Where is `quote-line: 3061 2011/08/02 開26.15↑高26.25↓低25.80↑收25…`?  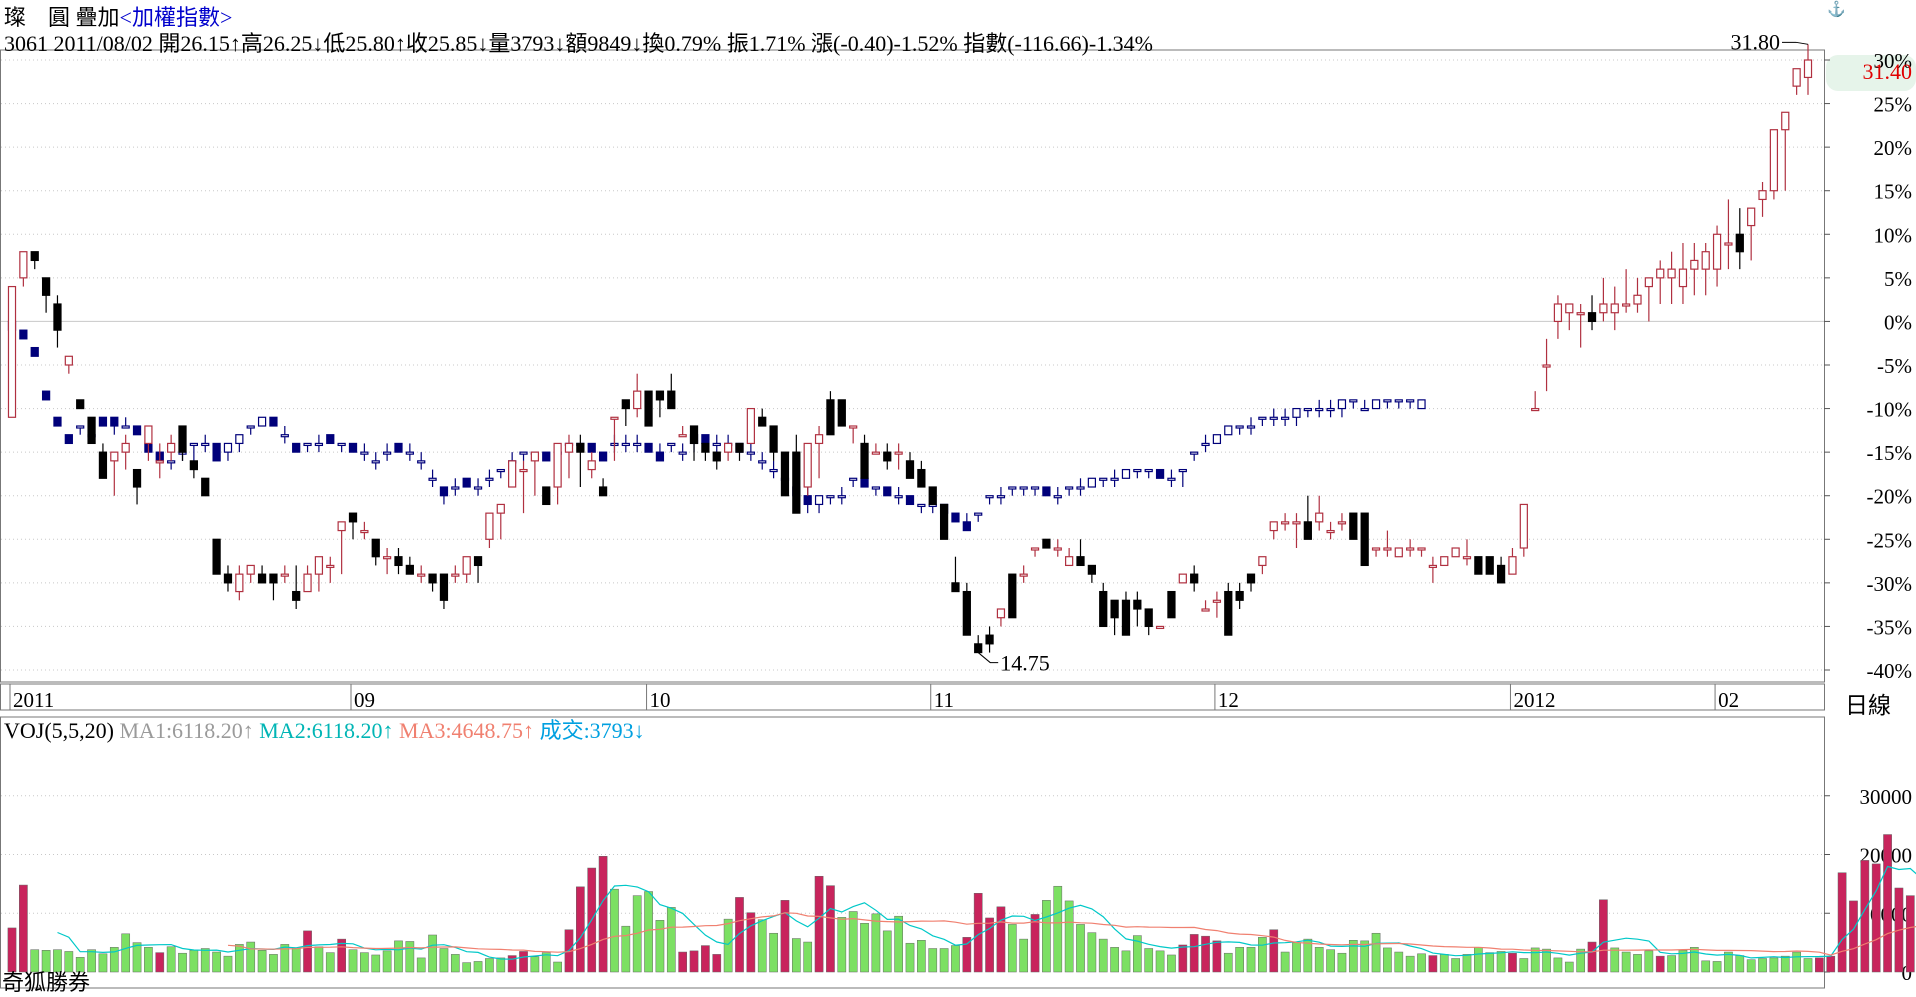 quote-line: 3061 2011/08/02 開26.15↑高26.25↓低25.80↑收25… is located at coordinates (578, 42).